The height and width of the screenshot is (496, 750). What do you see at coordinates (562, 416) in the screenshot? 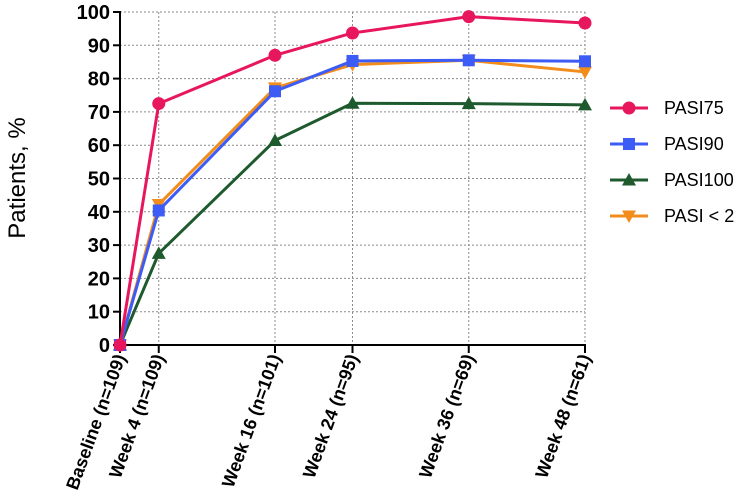
I see `x-tick-label: Week 48 (n=61)` at bounding box center [562, 416].